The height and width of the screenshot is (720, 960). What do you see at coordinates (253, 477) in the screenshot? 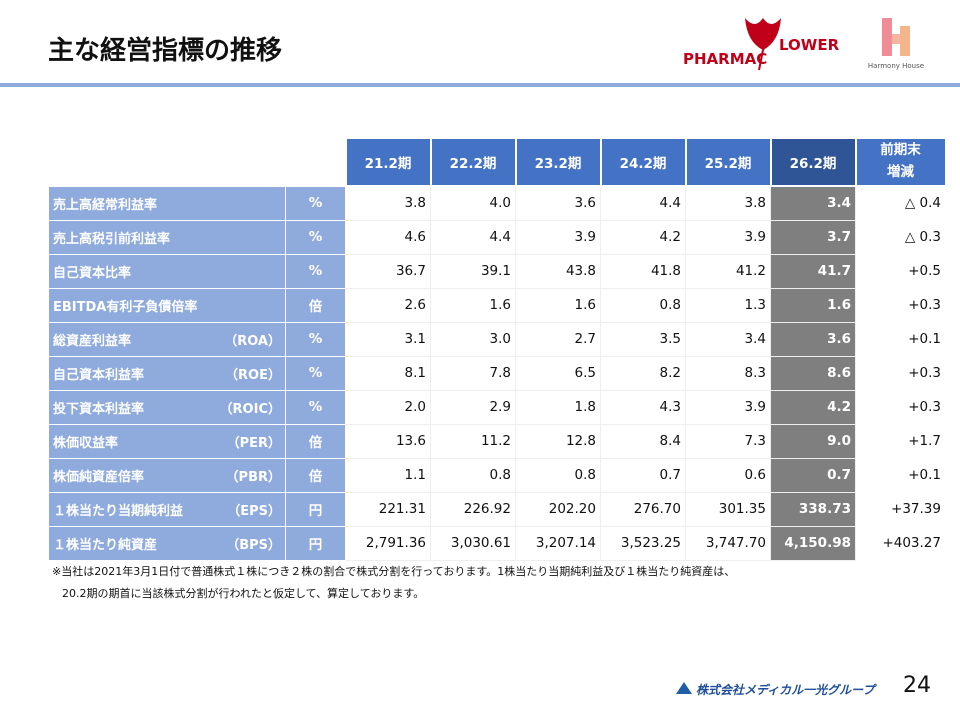
I see `label-abbr: （PBR）` at bounding box center [253, 477].